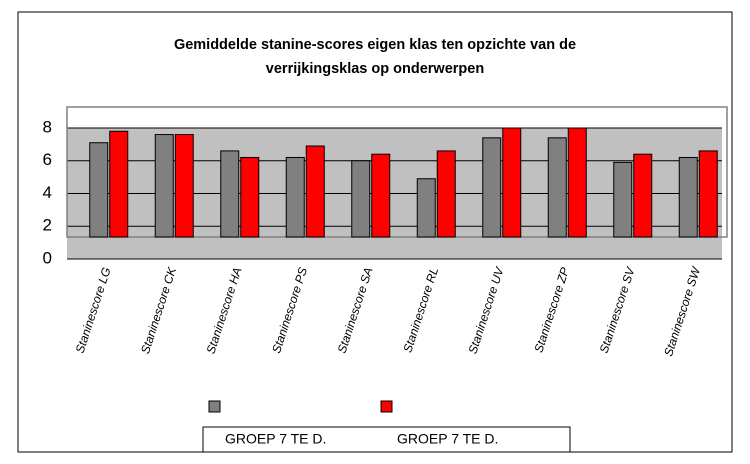 This screenshot has width=750, height=464. Describe the element at coordinates (47, 126) in the screenshot. I see `y-tick-label: 8` at that location.